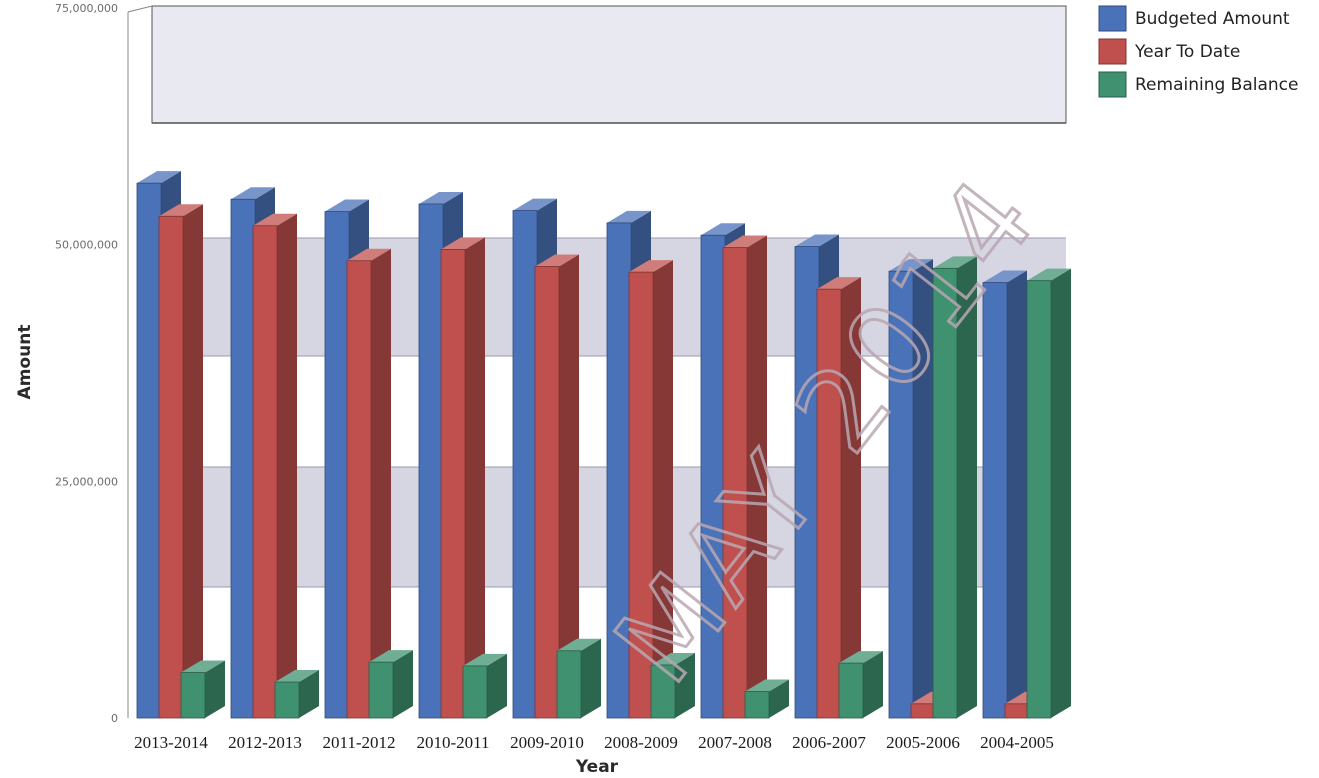 The height and width of the screenshot is (778, 1319). Describe the element at coordinates (358, 742) in the screenshot. I see `x-tick-label: 2011-2012` at that location.